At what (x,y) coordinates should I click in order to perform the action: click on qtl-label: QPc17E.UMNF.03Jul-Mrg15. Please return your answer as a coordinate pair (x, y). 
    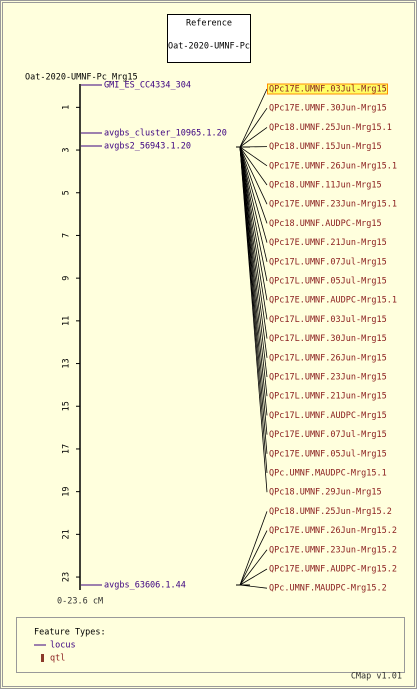
    Looking at the image, I should click on (328, 90).